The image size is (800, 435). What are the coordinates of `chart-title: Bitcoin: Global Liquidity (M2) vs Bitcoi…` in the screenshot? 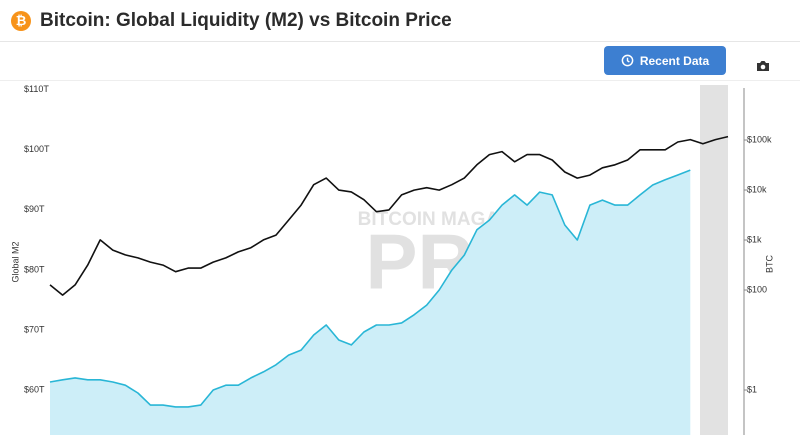 It's located at (246, 20).